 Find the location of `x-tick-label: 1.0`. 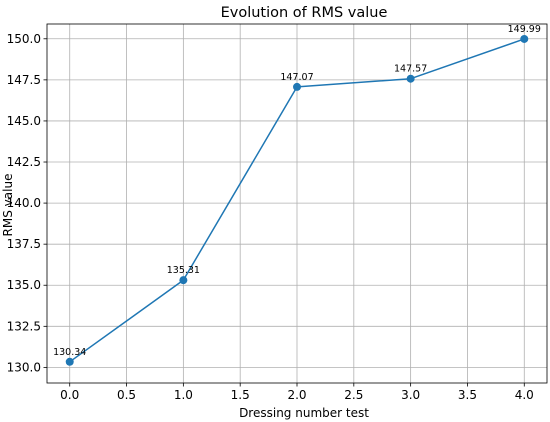

x-tick-label: 1.0 is located at coordinates (183, 395).